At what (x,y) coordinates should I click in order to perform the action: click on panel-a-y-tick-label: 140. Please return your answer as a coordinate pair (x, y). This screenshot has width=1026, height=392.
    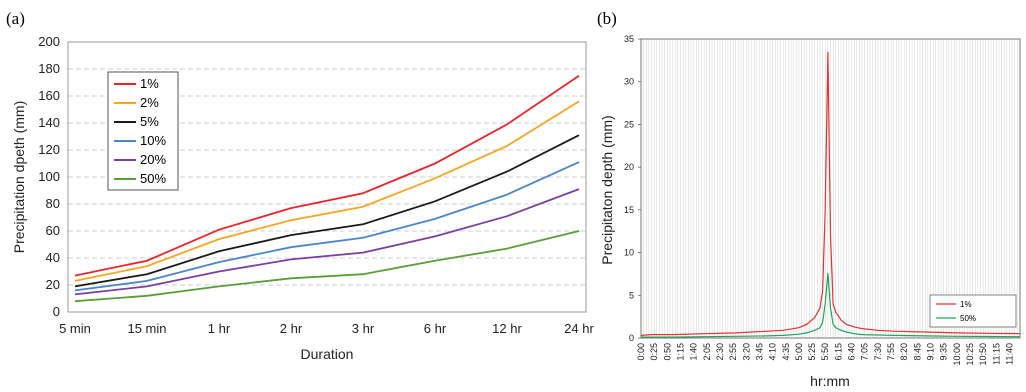
    Looking at the image, I should click on (49, 122).